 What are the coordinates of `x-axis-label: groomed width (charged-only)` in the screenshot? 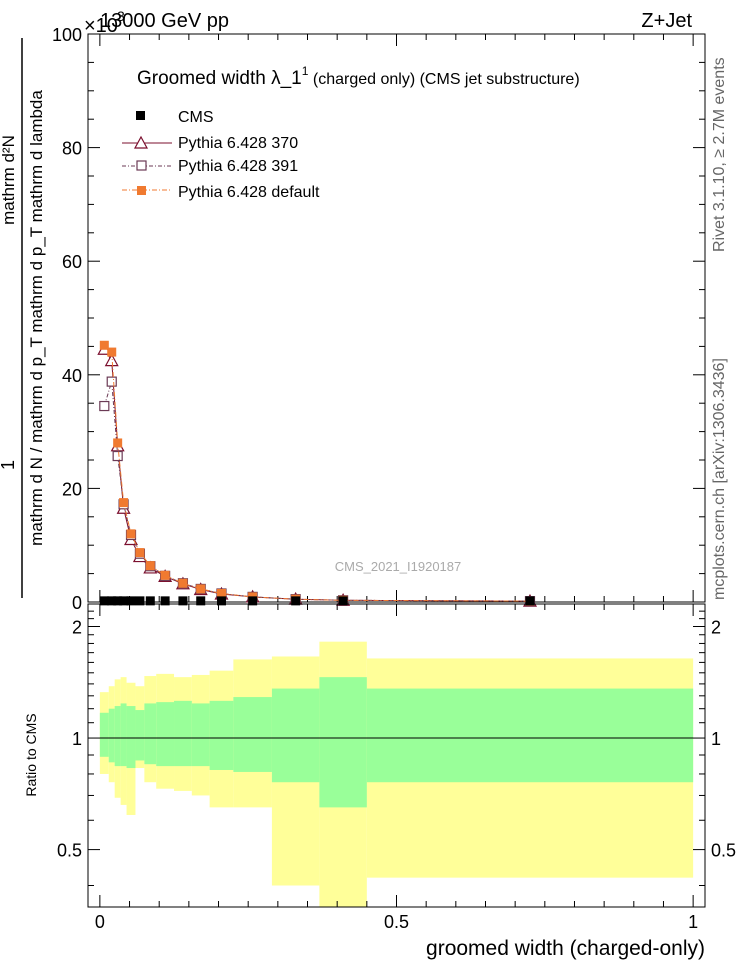 It's located at (565, 948).